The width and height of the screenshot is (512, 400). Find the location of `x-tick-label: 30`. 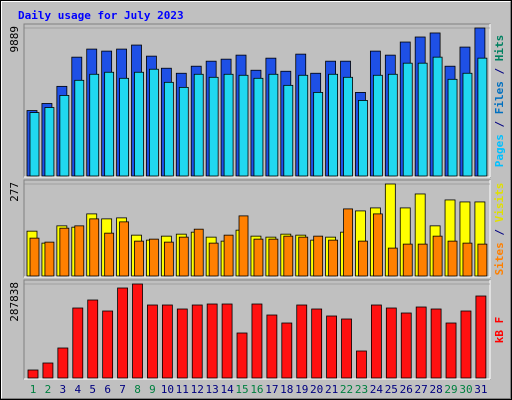

x-tick-label: 30 is located at coordinates (465, 389).